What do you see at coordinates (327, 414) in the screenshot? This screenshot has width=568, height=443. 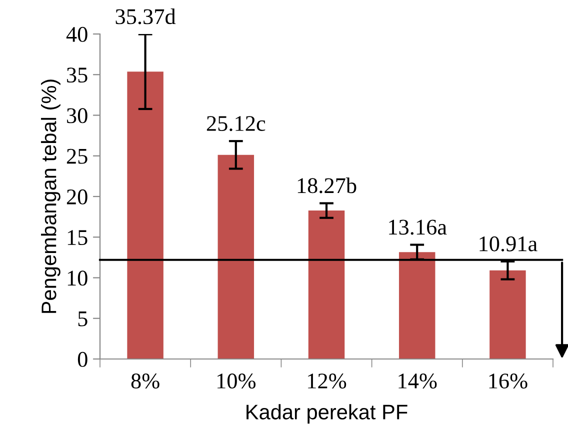 I see `x-axis-title: Kadar perekat PF` at bounding box center [327, 414].